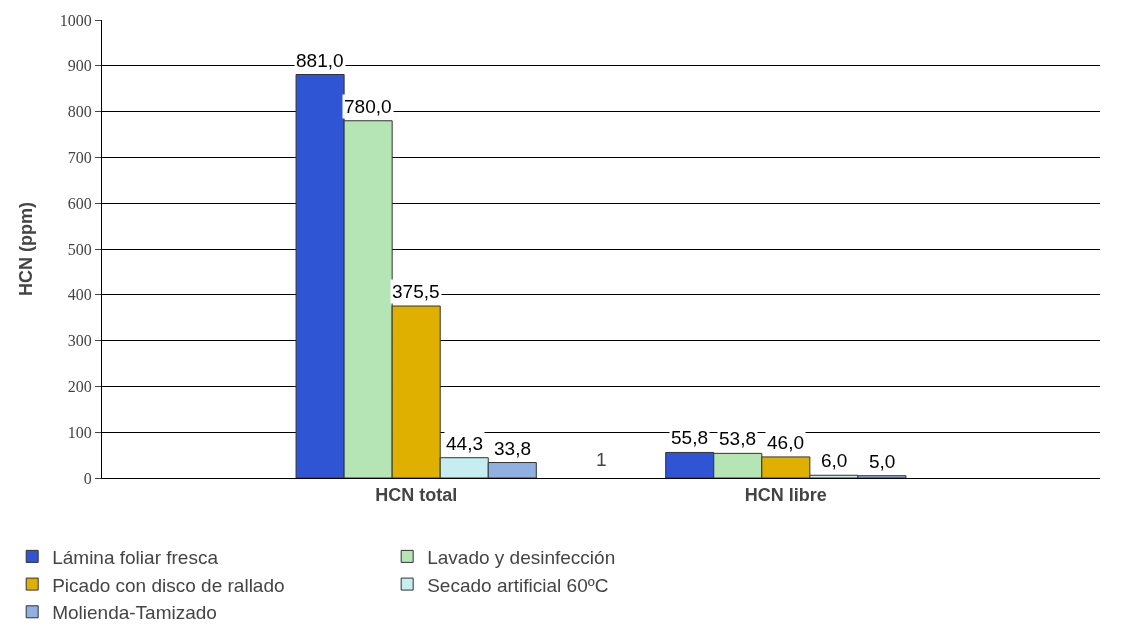  Describe the element at coordinates (79, 386) in the screenshot. I see `y-tick-label: 200` at that location.